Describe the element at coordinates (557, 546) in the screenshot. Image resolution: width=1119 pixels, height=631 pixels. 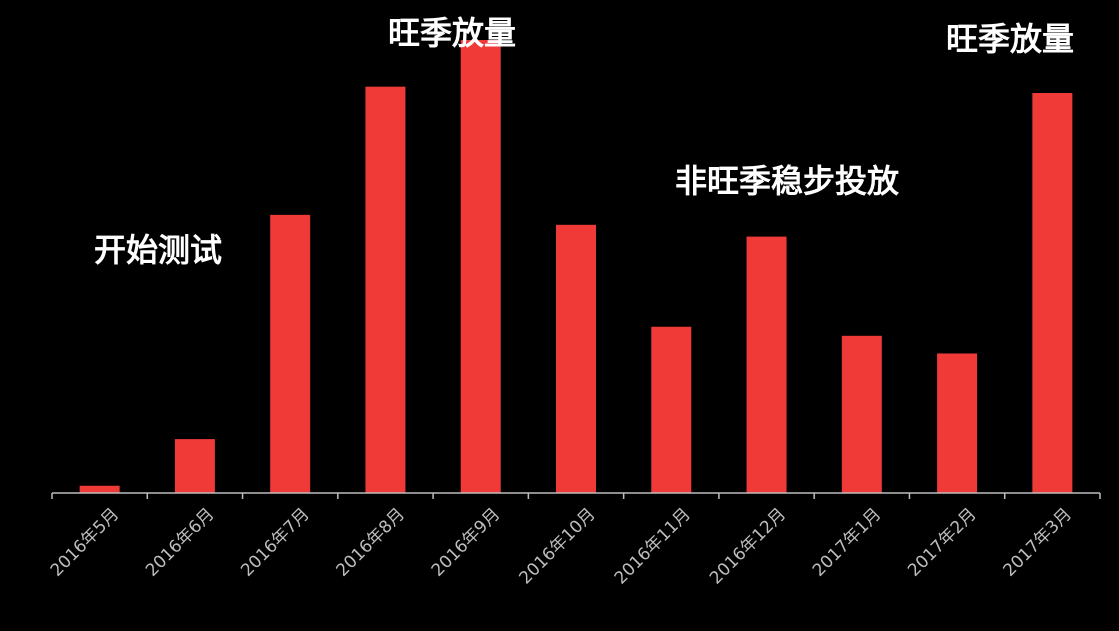
I see `x-tick-label: 2016年10月` at that location.